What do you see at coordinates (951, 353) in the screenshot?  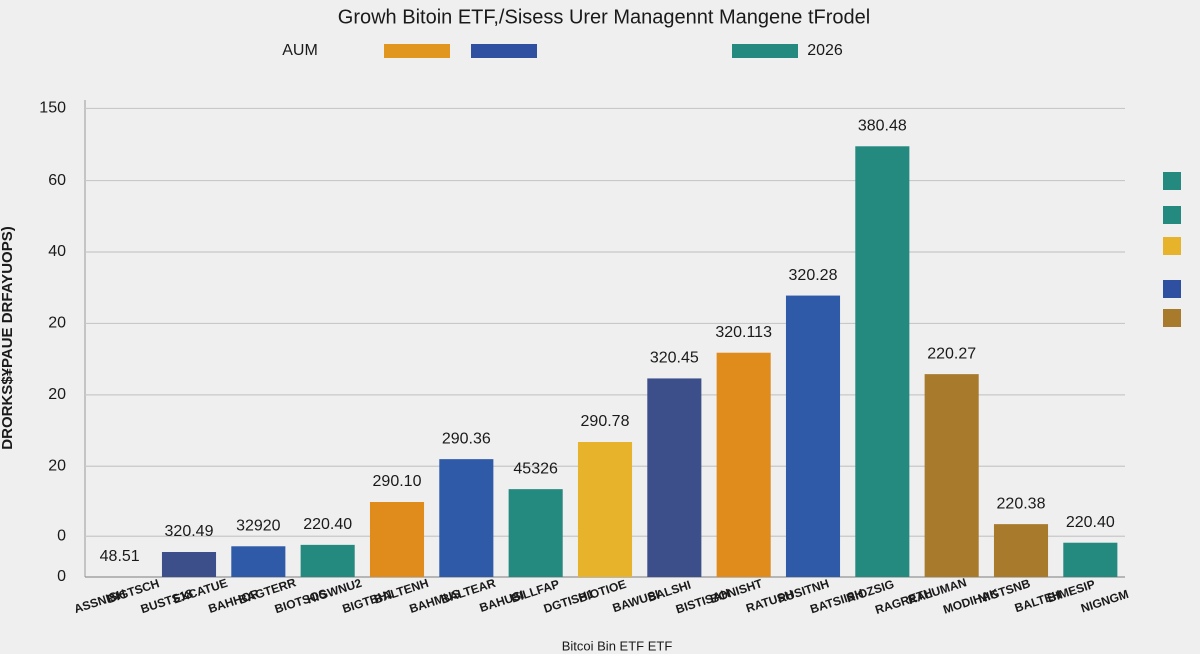 I see `data-annotation: 220.27` at bounding box center [951, 353].